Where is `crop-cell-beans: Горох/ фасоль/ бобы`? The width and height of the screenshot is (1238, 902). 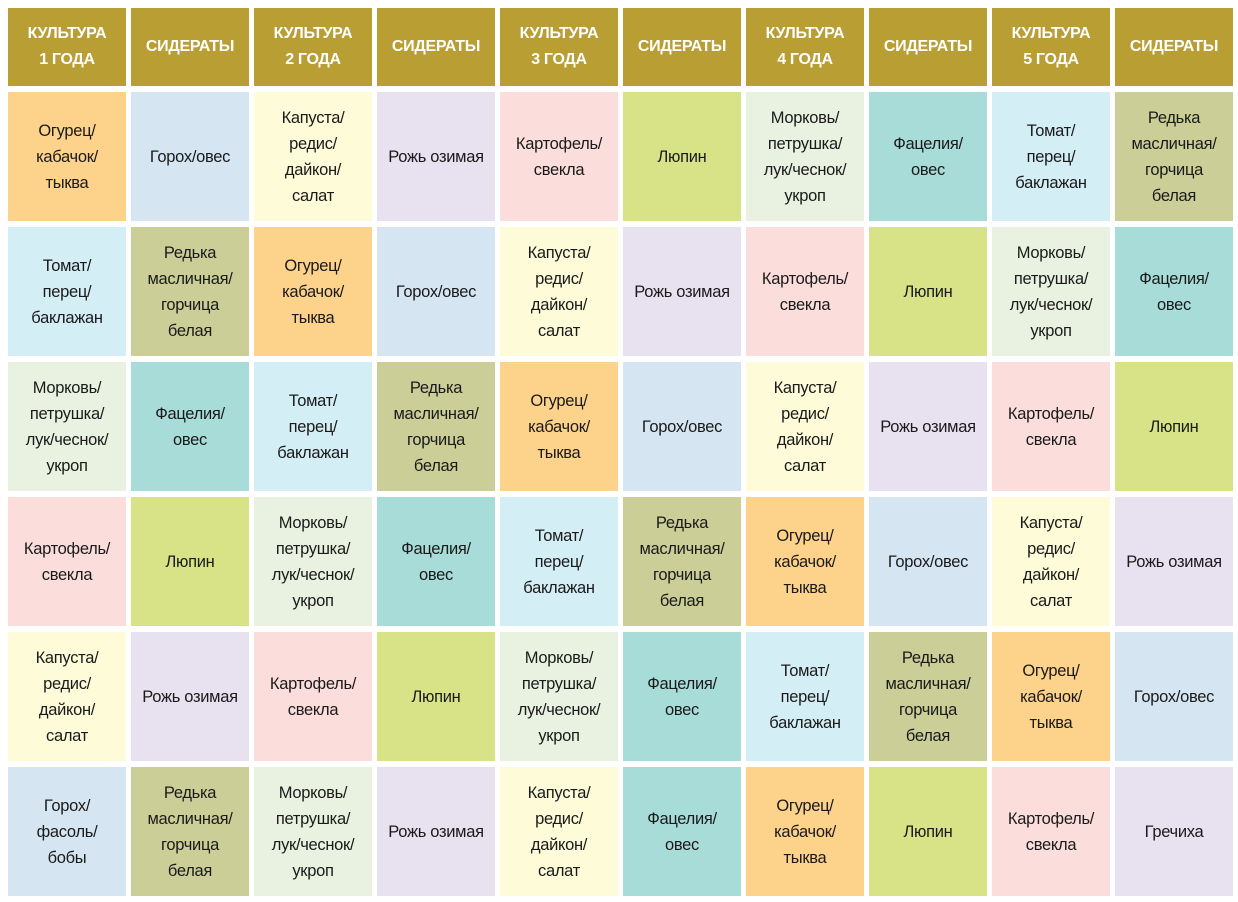 crop-cell-beans: Горох/ фасоль/ бобы is located at coordinates (67, 831).